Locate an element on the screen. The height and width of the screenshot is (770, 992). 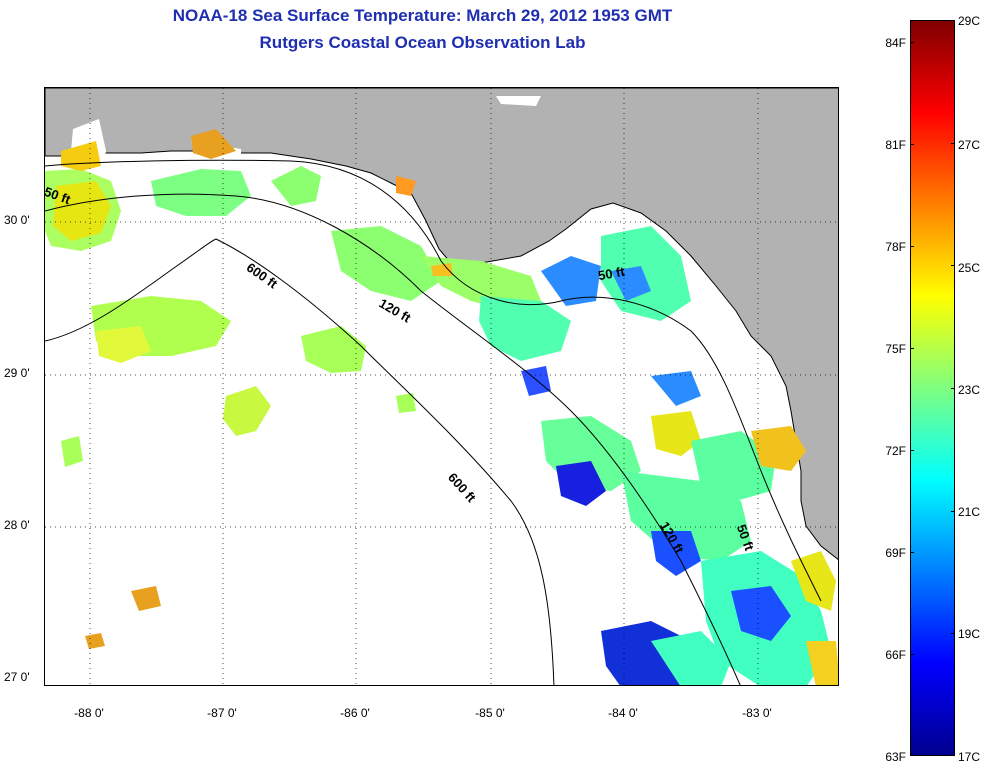
colorbar-label-84f: 84F is located at coordinates (895, 43).